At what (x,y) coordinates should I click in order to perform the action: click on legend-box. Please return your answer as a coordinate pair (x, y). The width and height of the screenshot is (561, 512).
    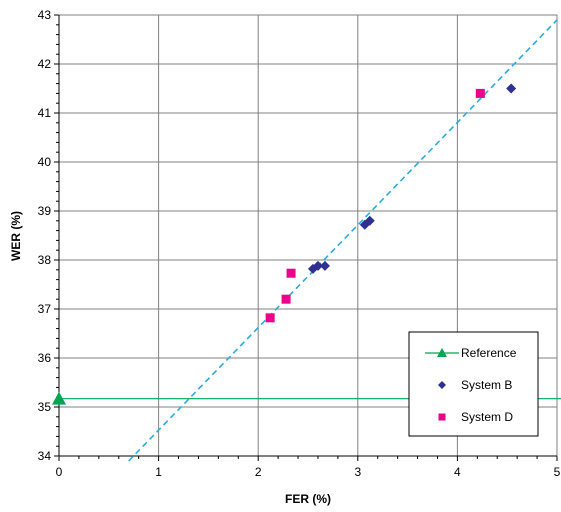
    Looking at the image, I should click on (473, 384).